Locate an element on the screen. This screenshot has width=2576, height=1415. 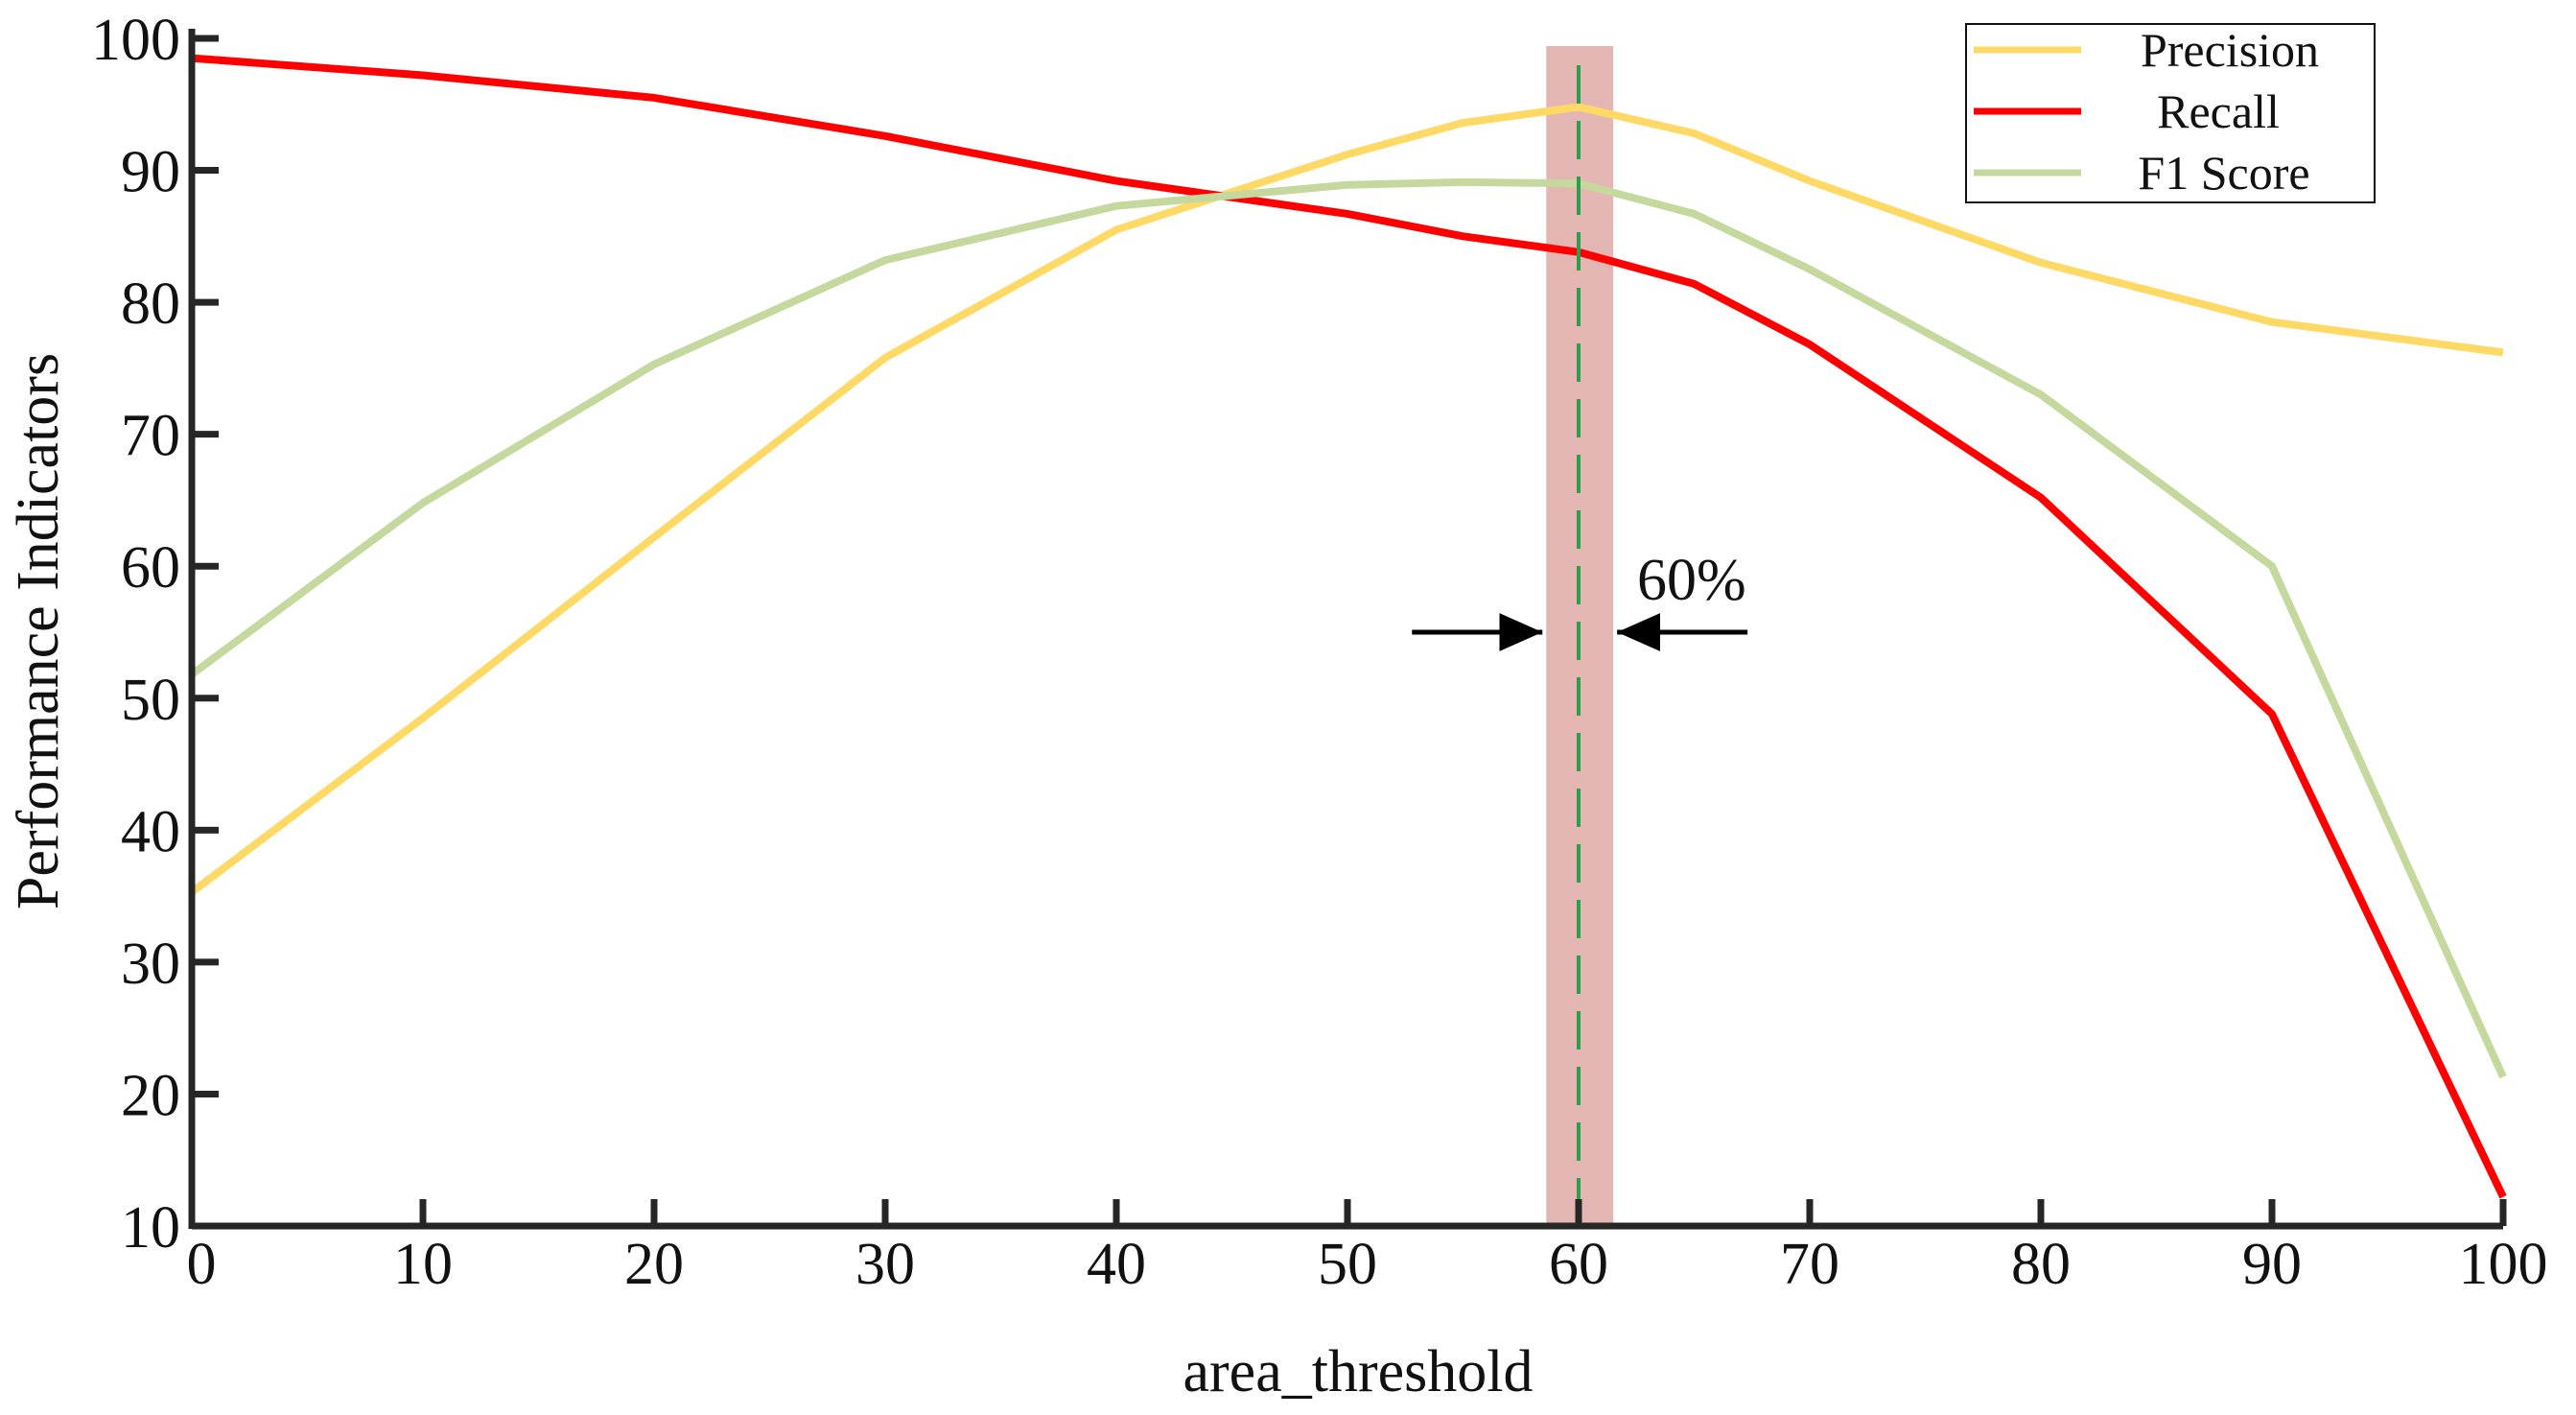
annotation-label-60-percent: 60% is located at coordinates (1691, 580).